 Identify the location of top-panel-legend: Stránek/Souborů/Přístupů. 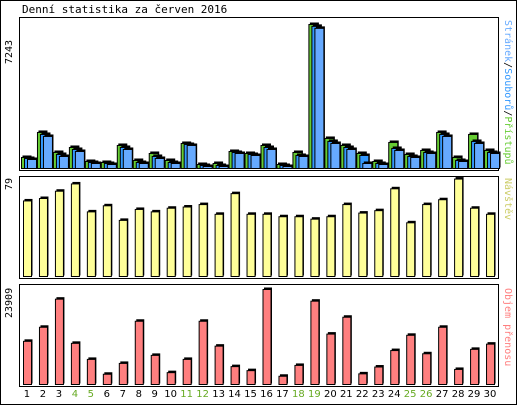
(507, 92).